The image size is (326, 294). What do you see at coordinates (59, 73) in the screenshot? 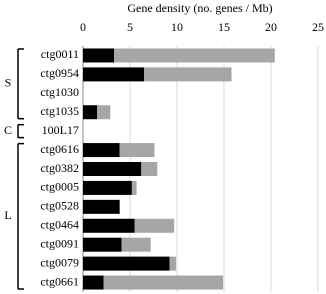
I see `y-tick-label: ctg0954` at bounding box center [59, 73].